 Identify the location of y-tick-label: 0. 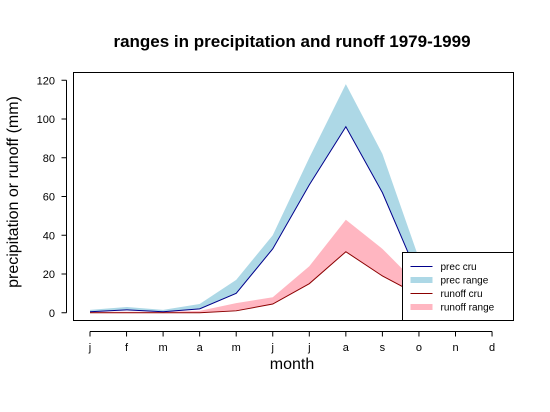
(52, 314).